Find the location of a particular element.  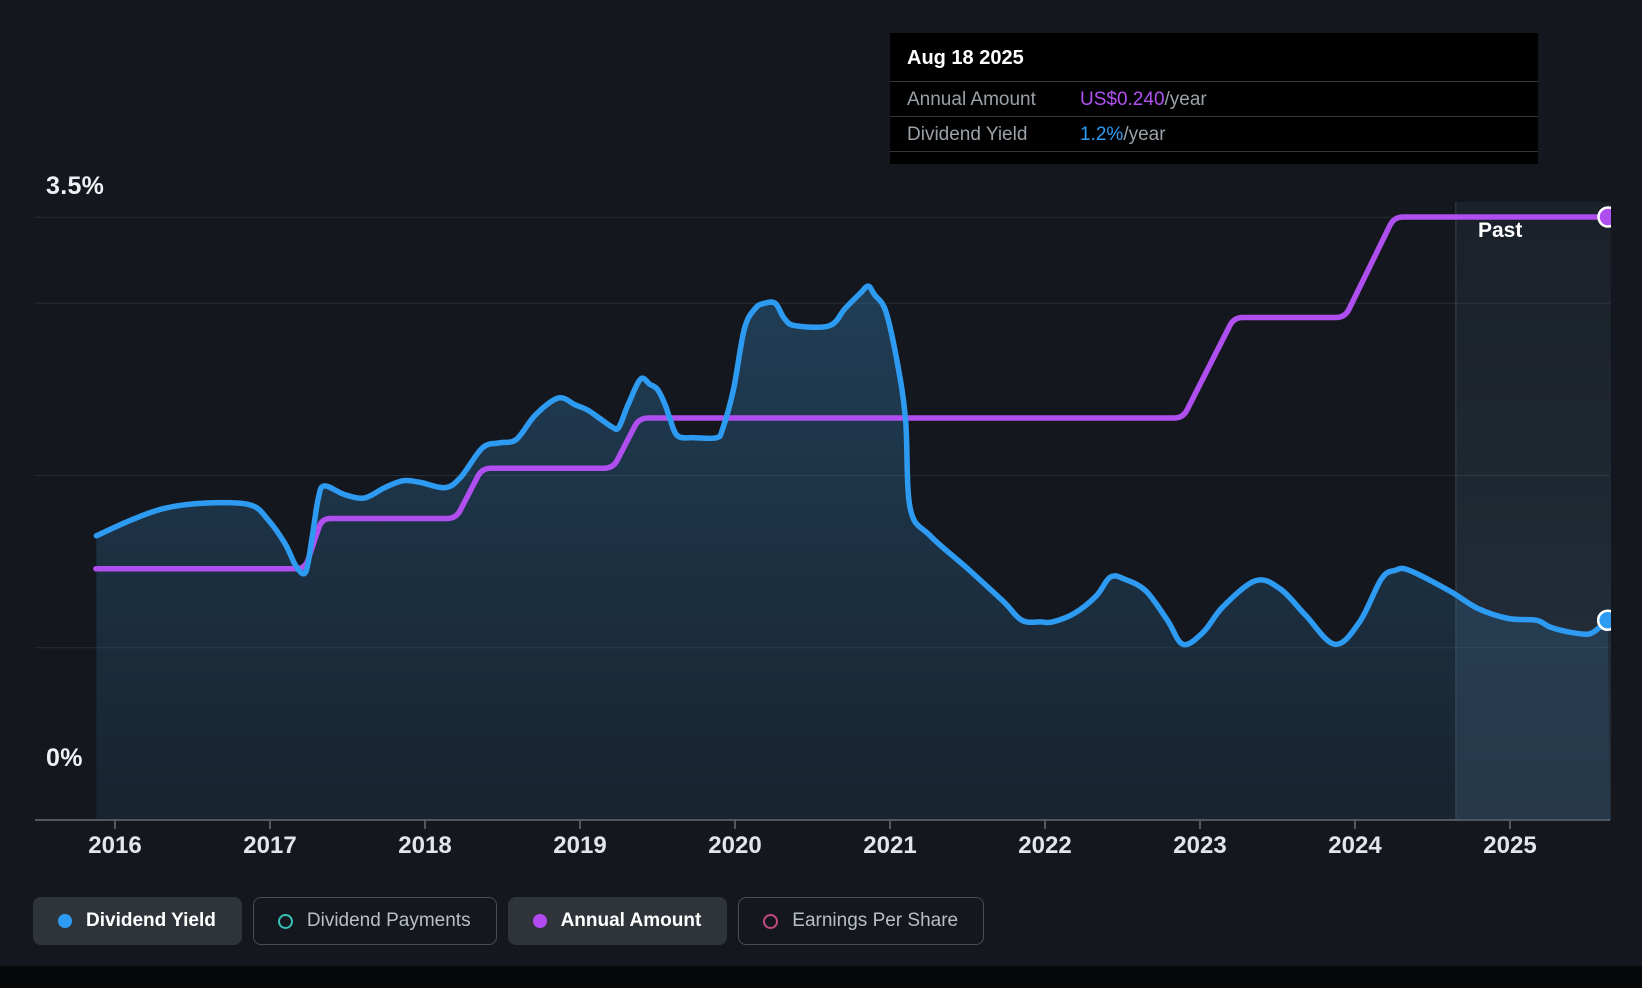

legend-button-label: Annual Amount is located at coordinates (631, 920).